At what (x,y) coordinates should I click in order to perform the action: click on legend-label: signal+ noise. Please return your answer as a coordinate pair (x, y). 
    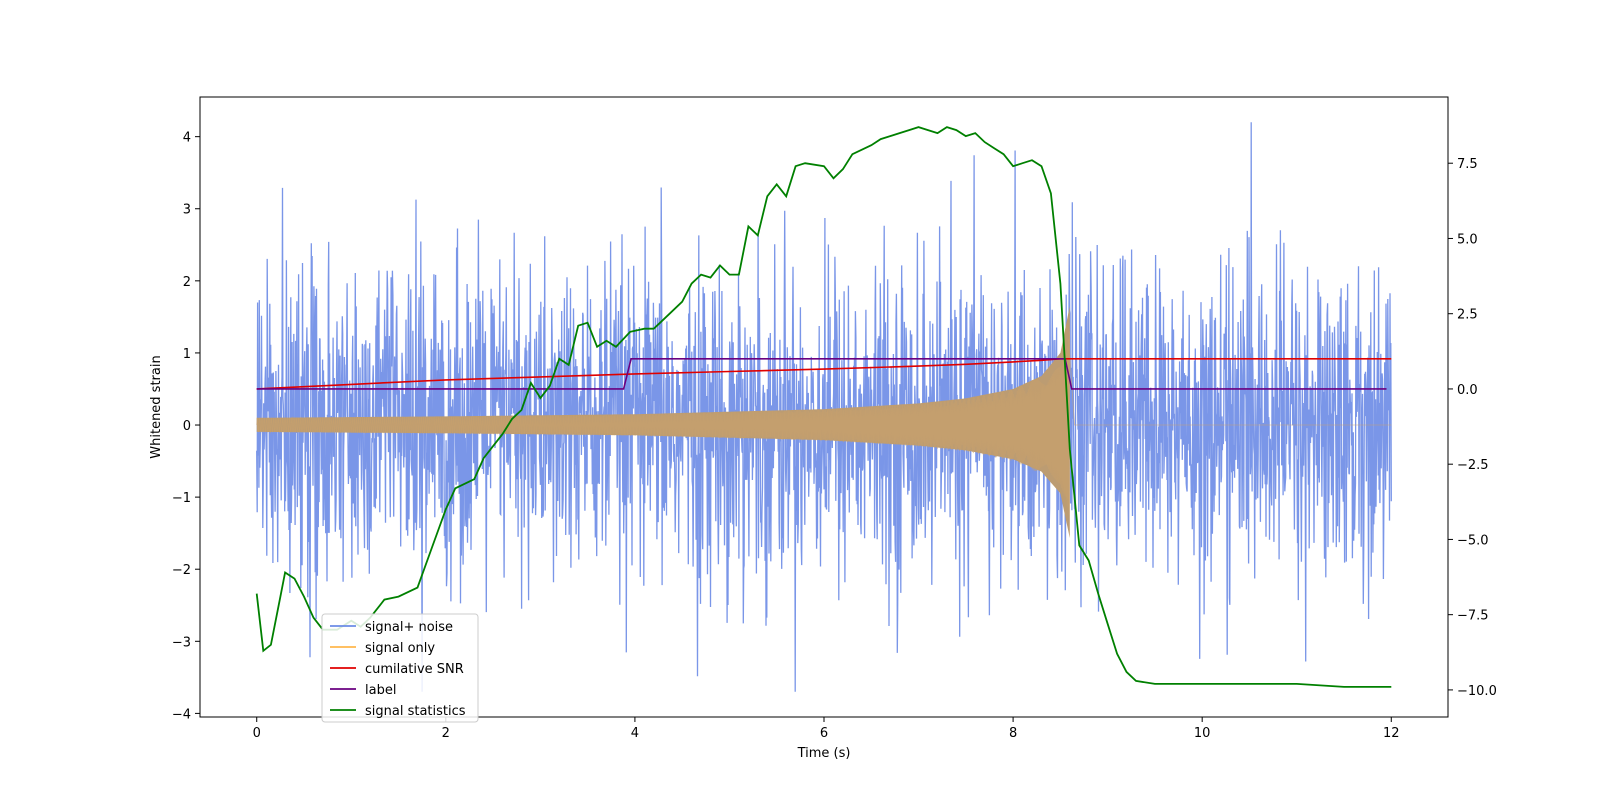
    Looking at the image, I should click on (409, 627).